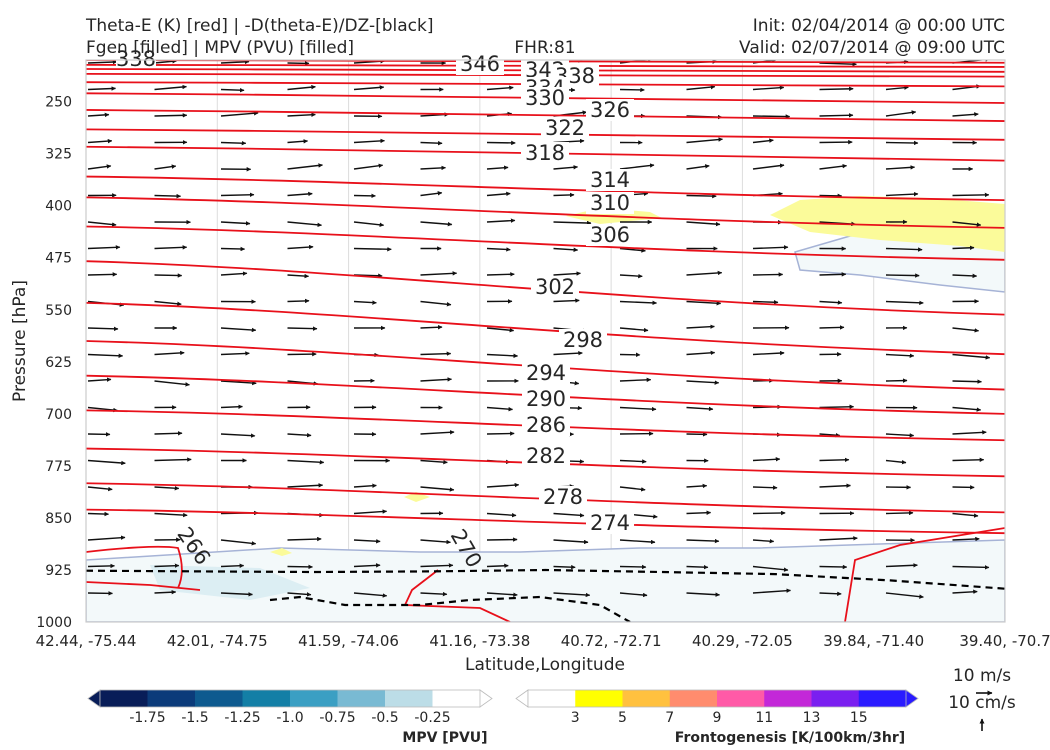 This screenshot has width=1050, height=750. I want to click on colorbar-tick-label: 9, so click(717, 718).